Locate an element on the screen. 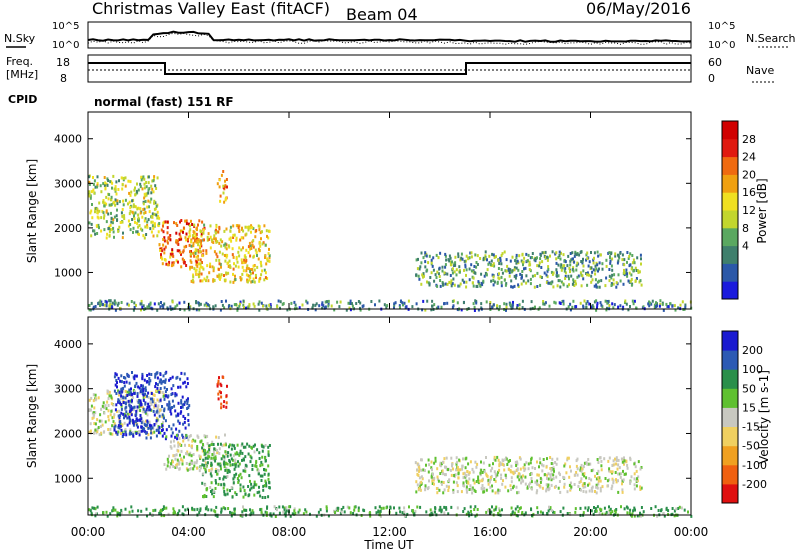  x-tick-label: 00:00 is located at coordinates (691, 532).